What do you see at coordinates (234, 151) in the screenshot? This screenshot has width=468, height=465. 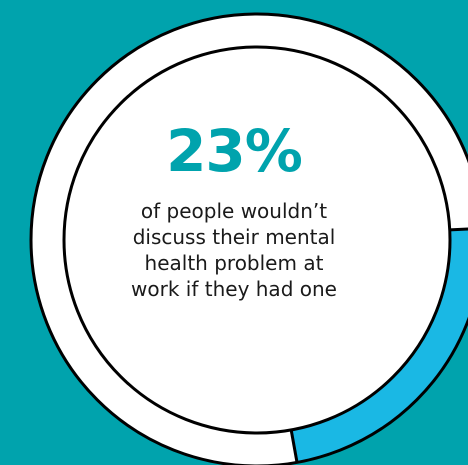 I see `headline-percentage: 23%` at bounding box center [234, 151].